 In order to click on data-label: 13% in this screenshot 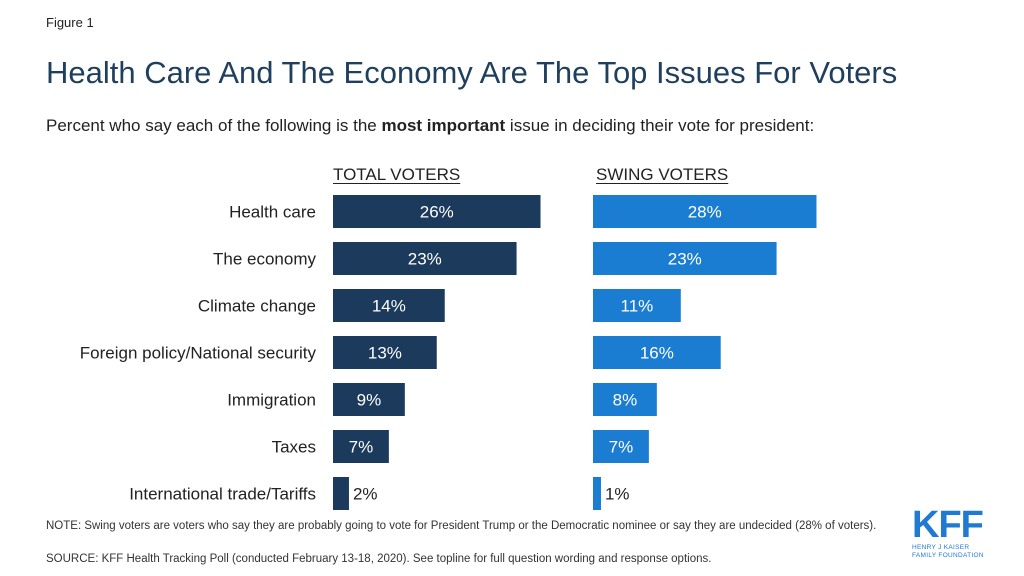, I will do `click(385, 353)`.